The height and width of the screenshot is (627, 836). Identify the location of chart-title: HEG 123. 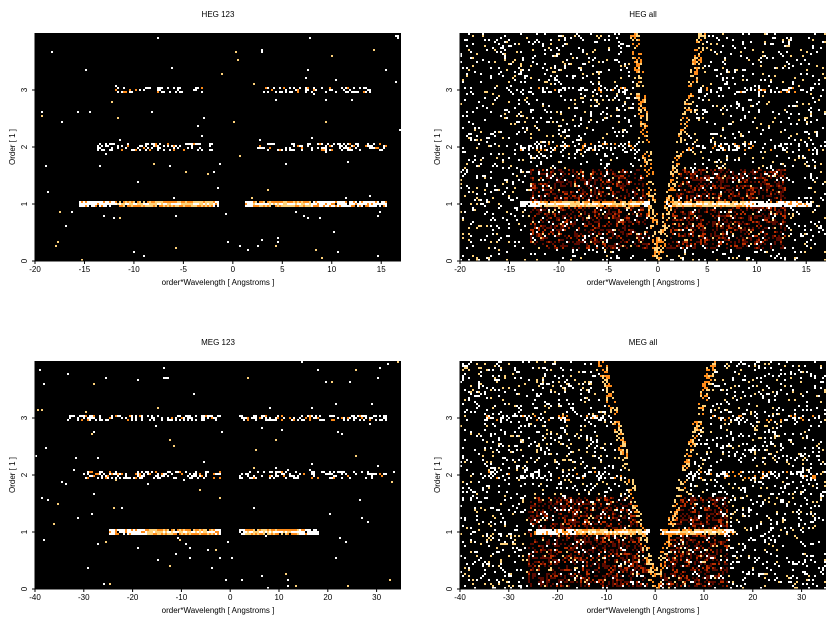
(218, 14).